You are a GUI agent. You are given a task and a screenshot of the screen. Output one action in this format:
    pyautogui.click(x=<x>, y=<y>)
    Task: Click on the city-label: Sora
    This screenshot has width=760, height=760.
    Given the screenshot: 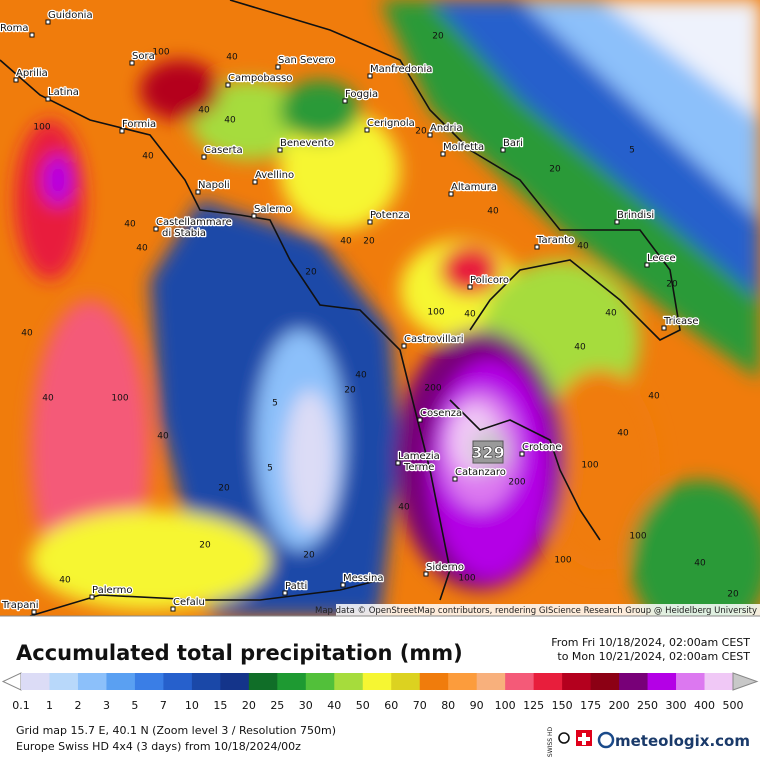 What is the action you would take?
    pyautogui.click(x=143, y=56)
    